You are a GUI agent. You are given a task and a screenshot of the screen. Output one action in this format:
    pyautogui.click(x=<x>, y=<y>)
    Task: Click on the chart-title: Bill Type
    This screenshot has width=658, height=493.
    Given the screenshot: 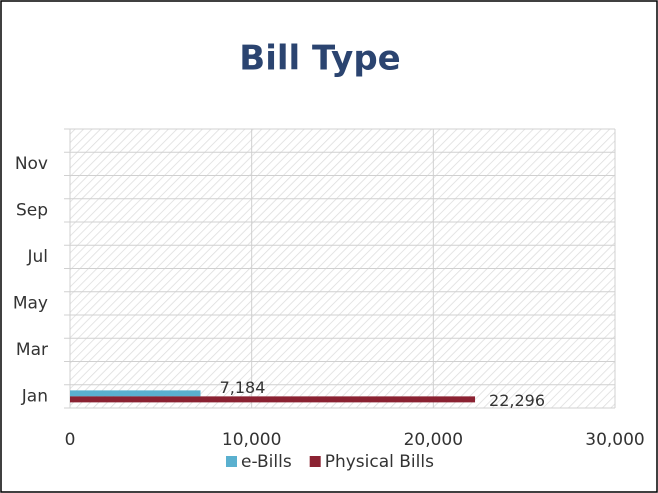 What is the action you would take?
    pyautogui.click(x=319, y=59)
    